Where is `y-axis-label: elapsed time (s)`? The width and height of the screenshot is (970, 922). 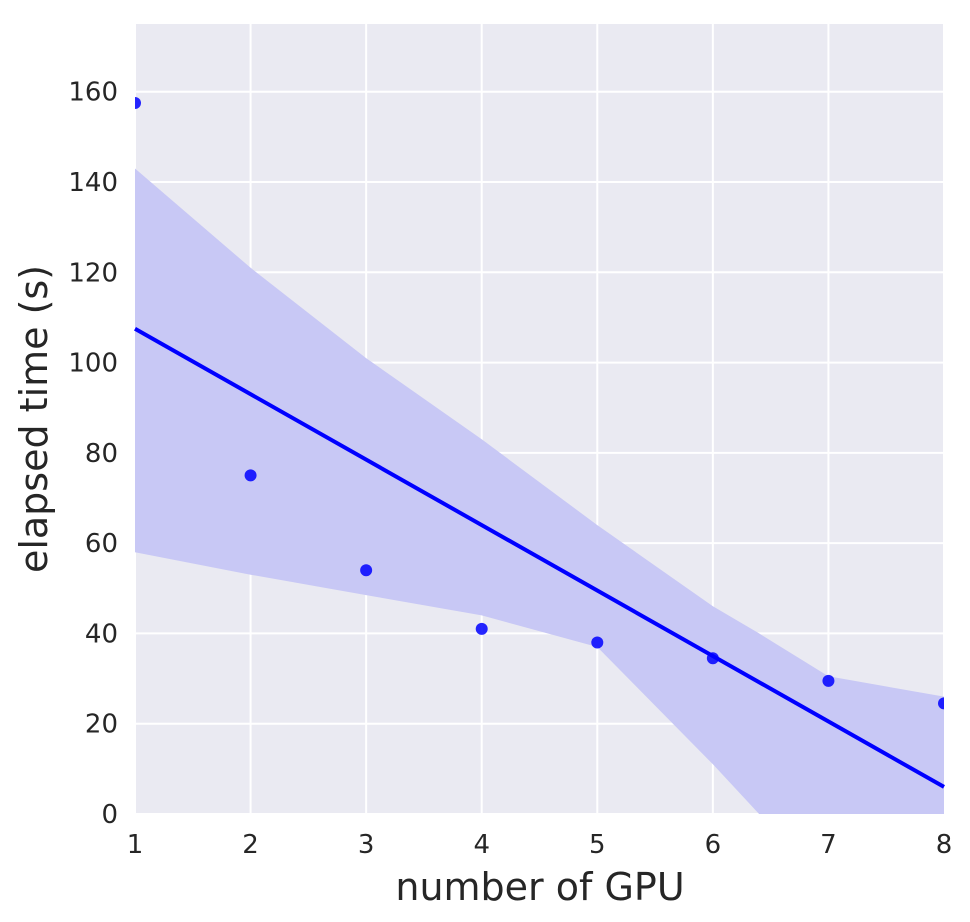
y-axis-label: elapsed time (s) is located at coordinates (34, 419).